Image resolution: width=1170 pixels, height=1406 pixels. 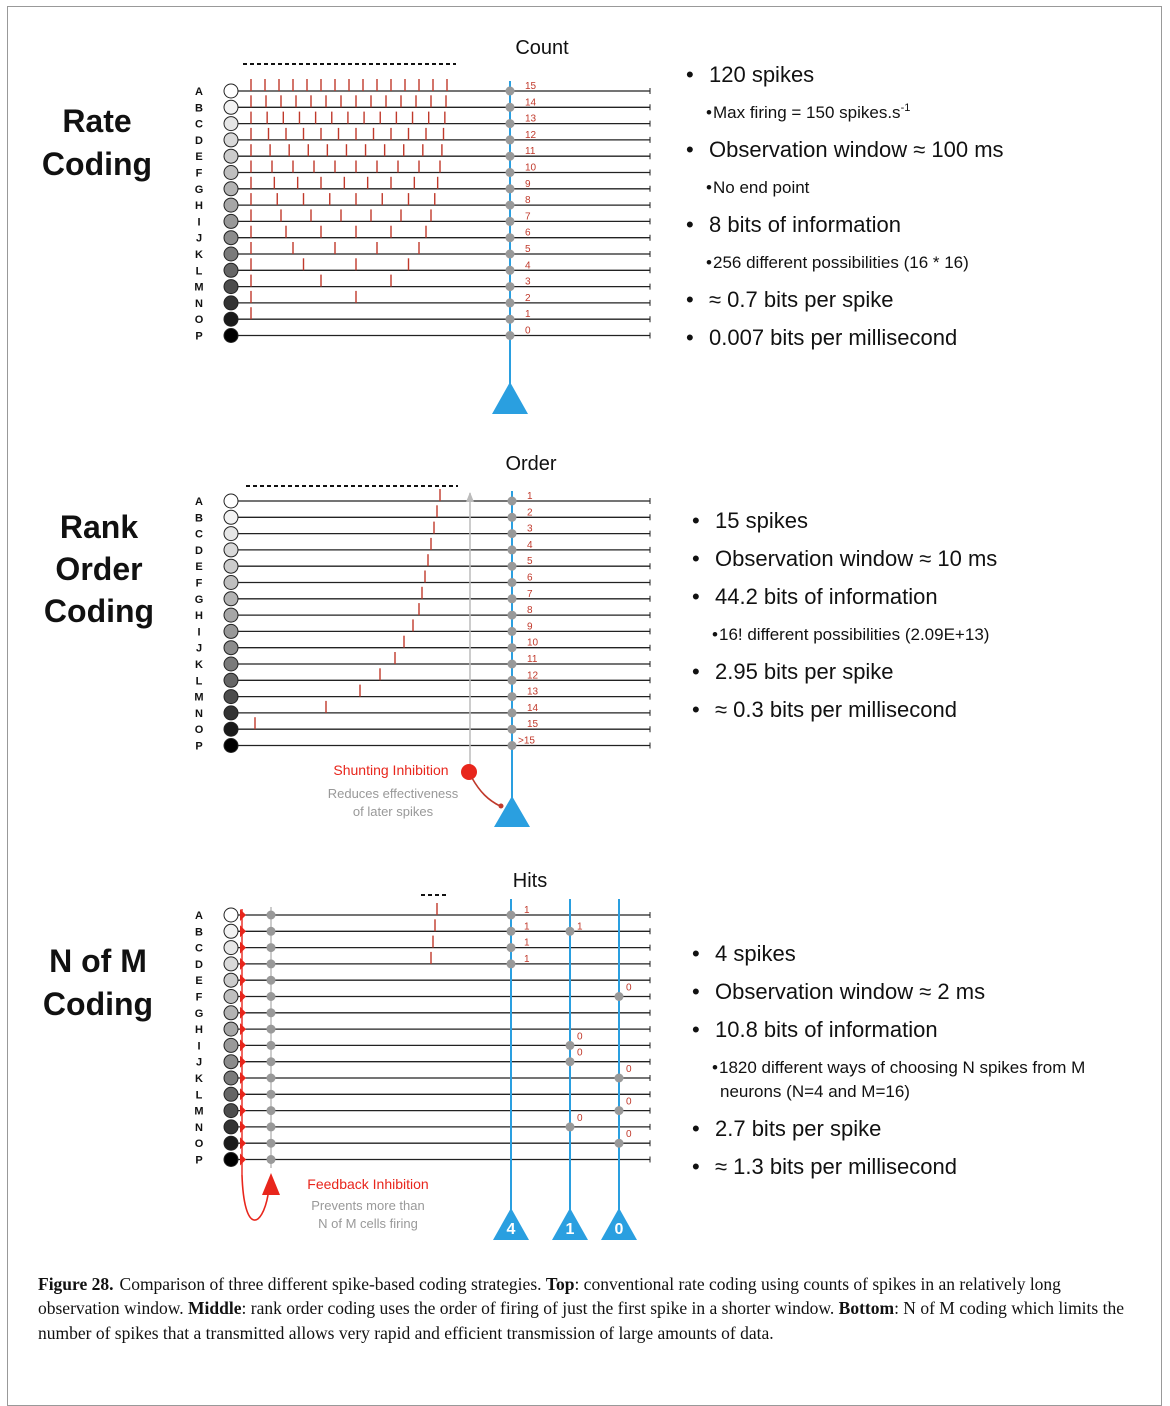 What do you see at coordinates (804, 671) in the screenshot?
I see `rank-bullet: 2.95 bits per spike` at bounding box center [804, 671].